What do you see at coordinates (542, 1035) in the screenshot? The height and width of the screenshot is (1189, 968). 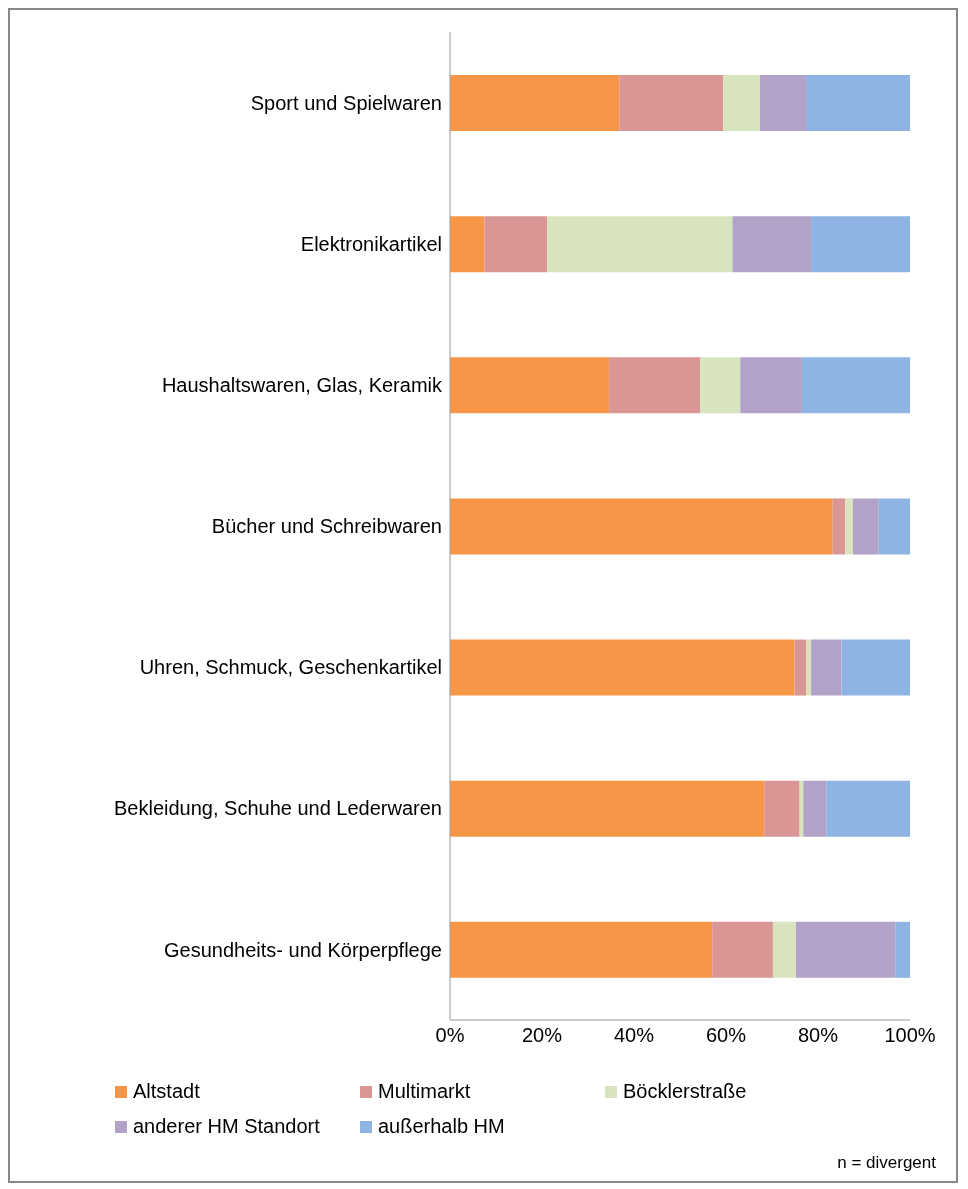 I see `x-tick-label: 20%` at bounding box center [542, 1035].